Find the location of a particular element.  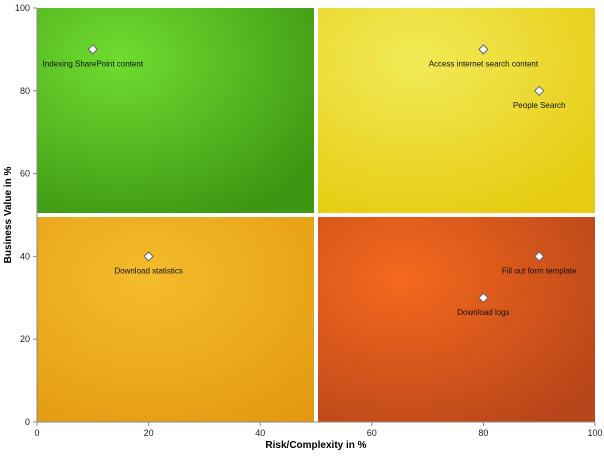

data-point-label: Access internet search content is located at coordinates (484, 63).